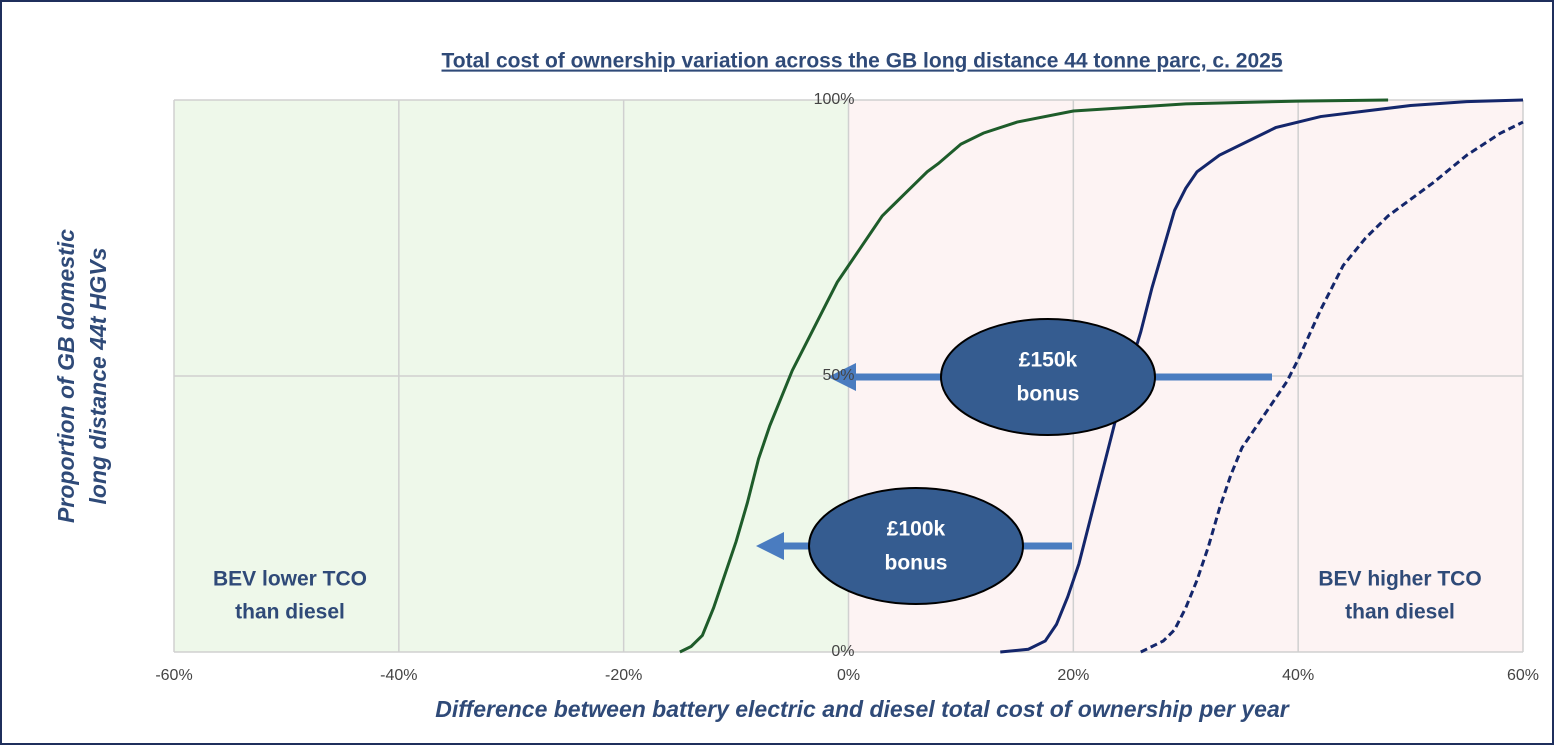 The image size is (1554, 745). I want to click on x-tick-label: -40%, so click(398, 675).